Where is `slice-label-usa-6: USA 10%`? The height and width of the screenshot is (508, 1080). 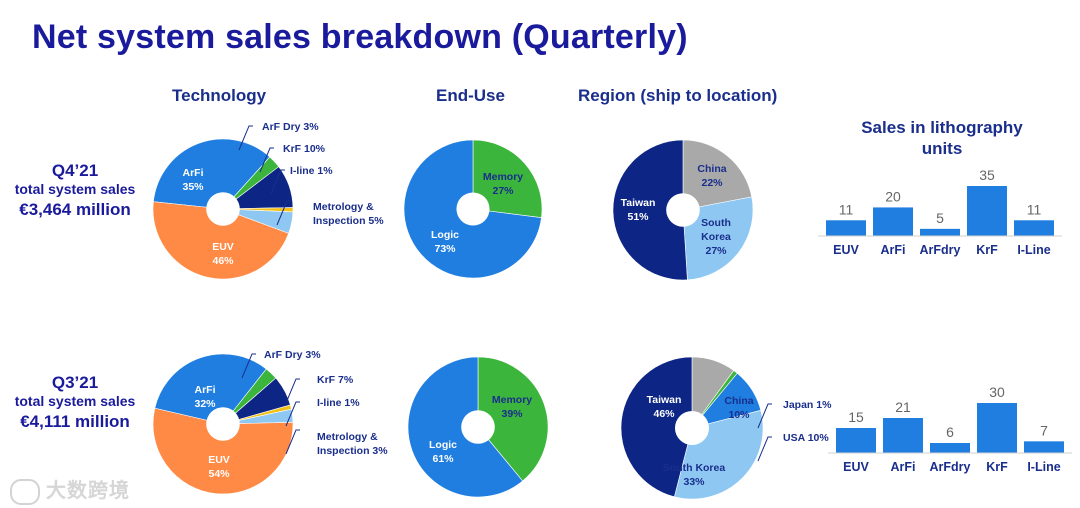
slice-label-usa-6: USA 10% is located at coordinates (806, 438).